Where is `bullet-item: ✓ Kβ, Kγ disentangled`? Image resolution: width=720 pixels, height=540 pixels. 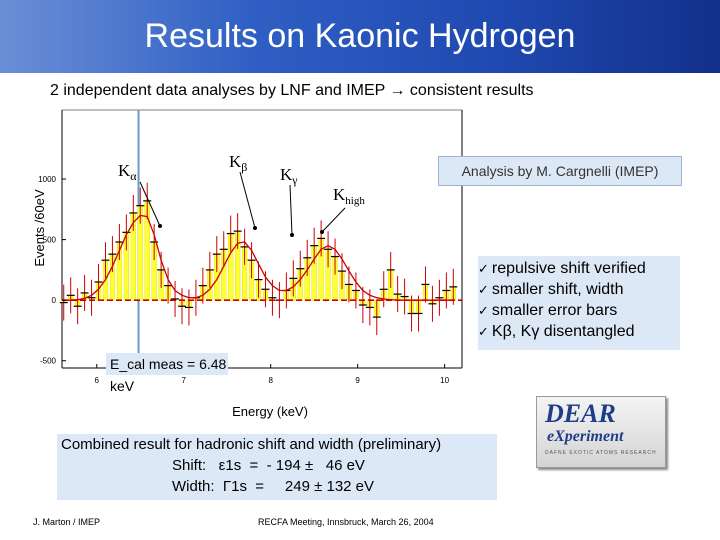 bullet-item: ✓ Kβ, Kγ disentangled is located at coordinates (556, 331).